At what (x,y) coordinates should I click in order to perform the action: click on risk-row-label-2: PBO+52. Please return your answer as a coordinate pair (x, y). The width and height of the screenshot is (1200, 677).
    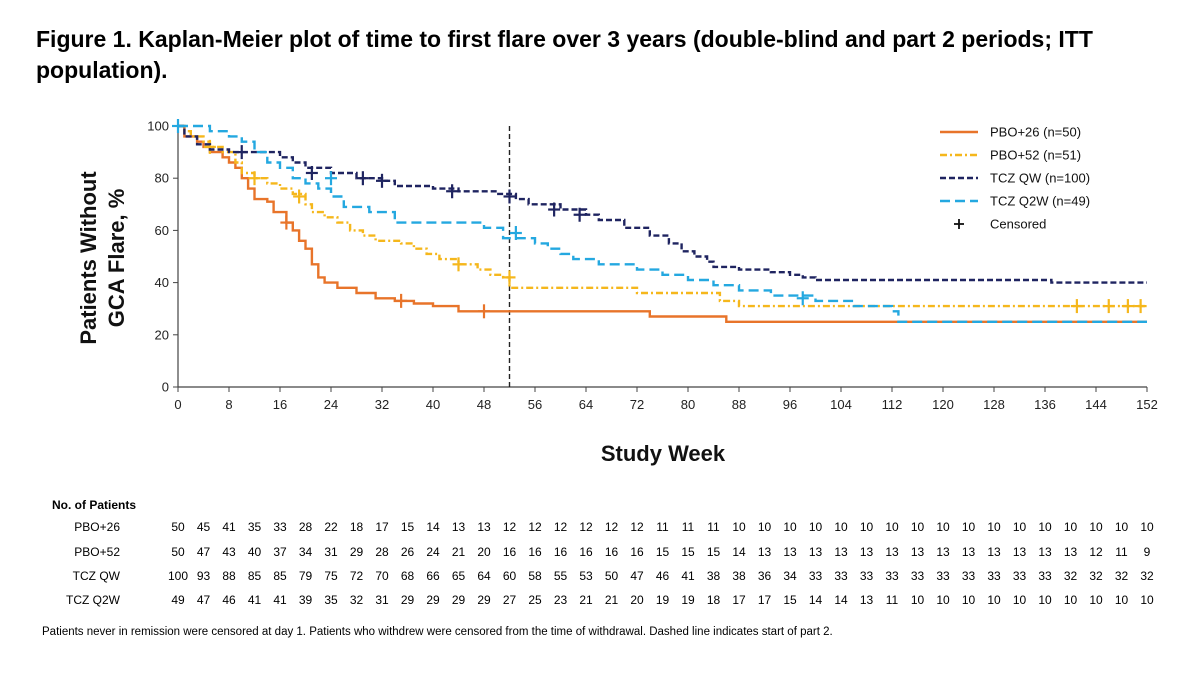
    Looking at the image, I should click on (97, 552).